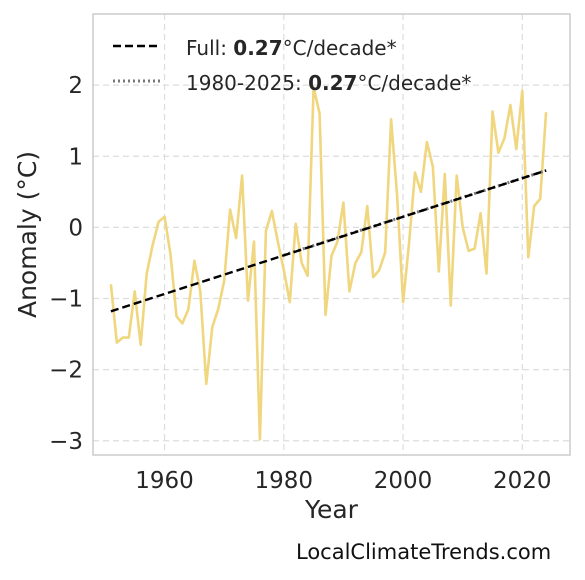  What do you see at coordinates (75, 157) in the screenshot?
I see `y-tick-label: 1` at bounding box center [75, 157].